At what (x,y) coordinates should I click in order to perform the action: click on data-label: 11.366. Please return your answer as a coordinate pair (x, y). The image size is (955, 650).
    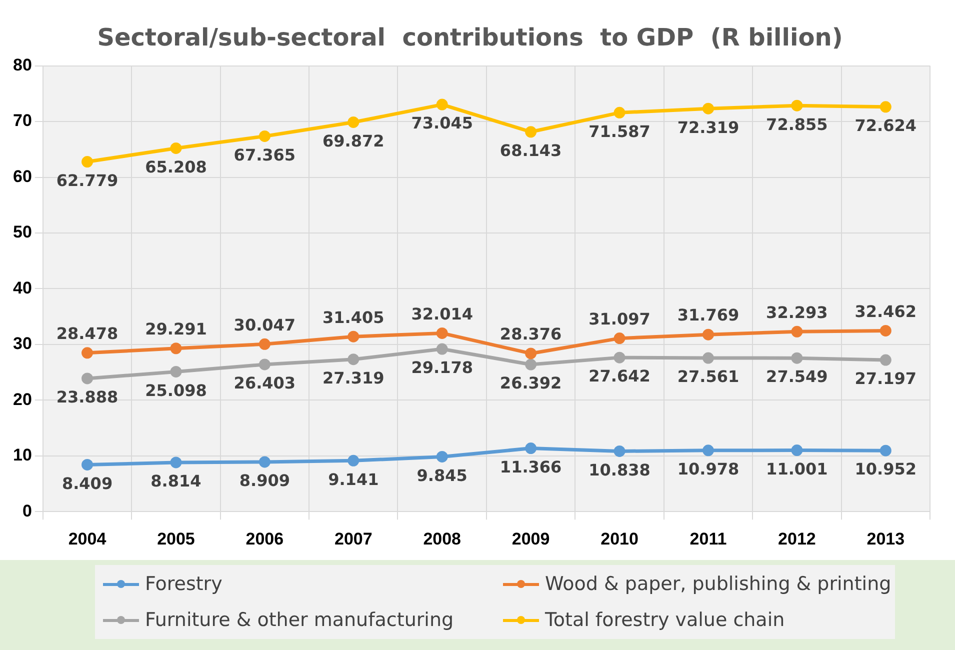
    Looking at the image, I should click on (531, 466).